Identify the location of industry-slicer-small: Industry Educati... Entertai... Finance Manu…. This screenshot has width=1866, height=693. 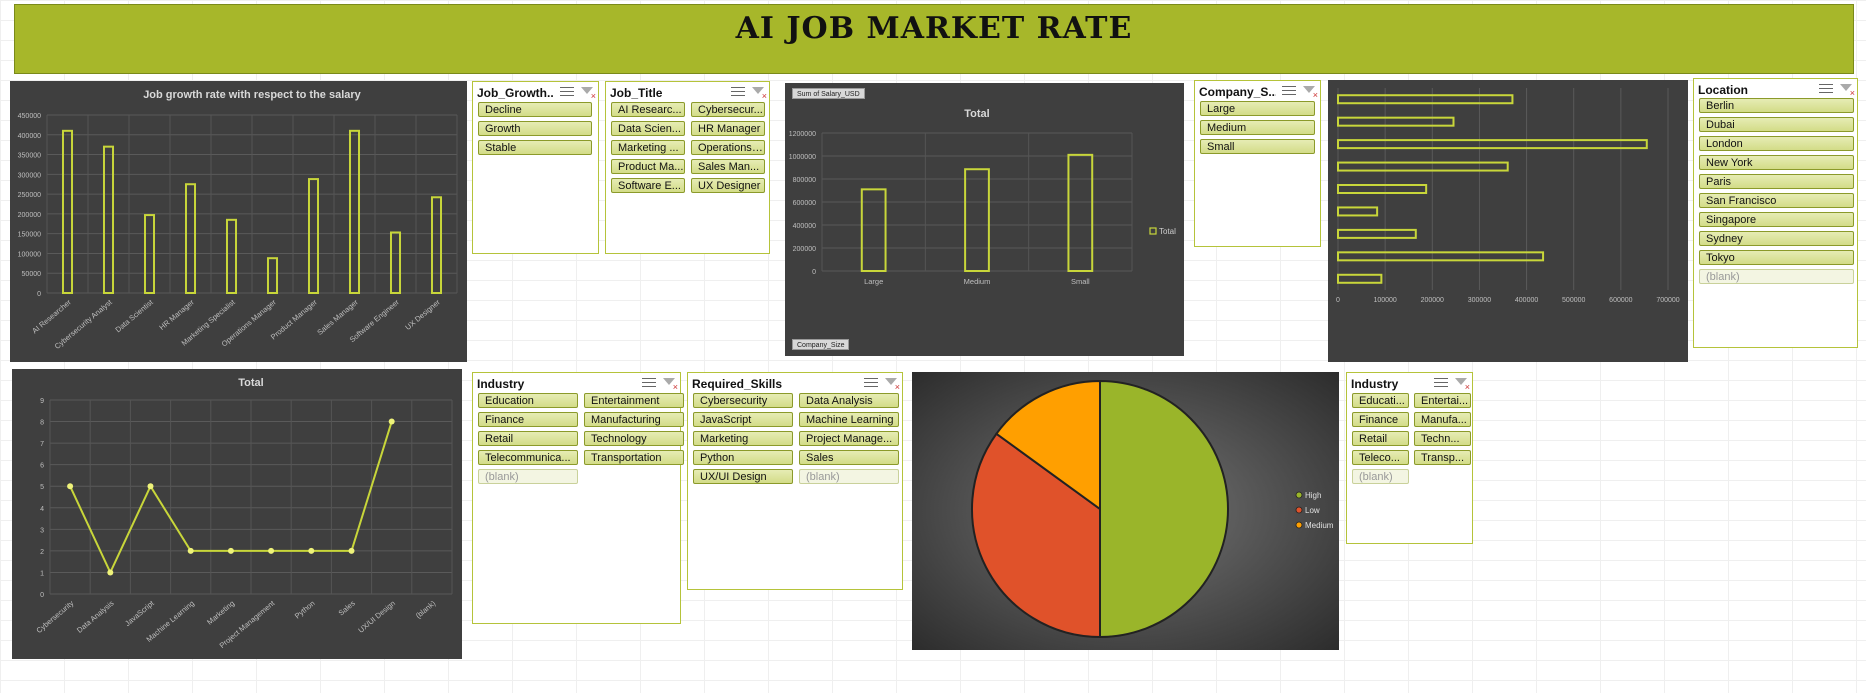
(1409, 458).